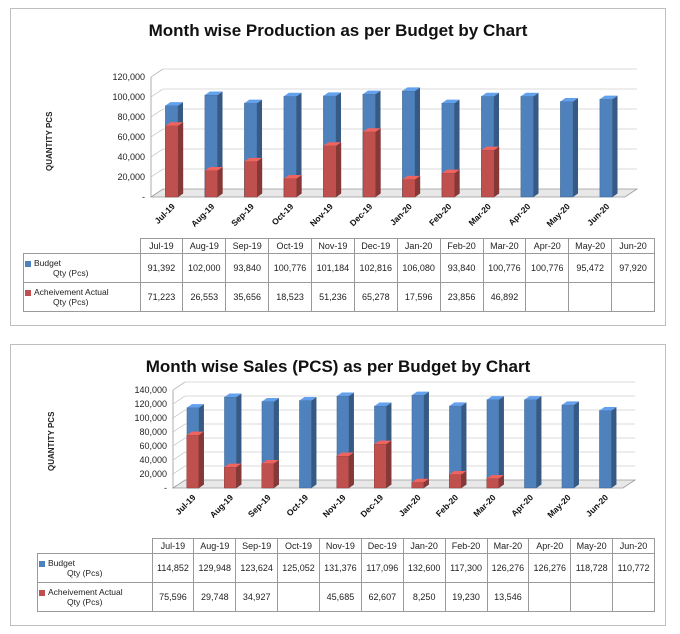  What do you see at coordinates (504, 246) in the screenshot?
I see `table-header-cell: Mar-20` at bounding box center [504, 246].